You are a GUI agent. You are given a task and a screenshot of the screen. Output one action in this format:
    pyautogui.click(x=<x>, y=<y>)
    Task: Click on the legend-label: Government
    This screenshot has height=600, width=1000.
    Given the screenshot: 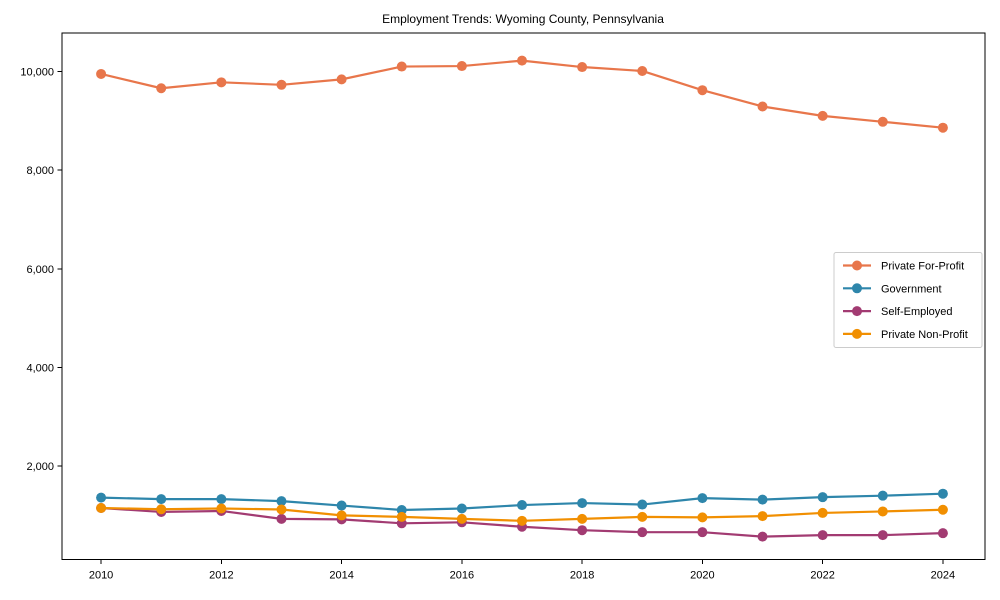 What is the action you would take?
    pyautogui.click(x=911, y=289)
    